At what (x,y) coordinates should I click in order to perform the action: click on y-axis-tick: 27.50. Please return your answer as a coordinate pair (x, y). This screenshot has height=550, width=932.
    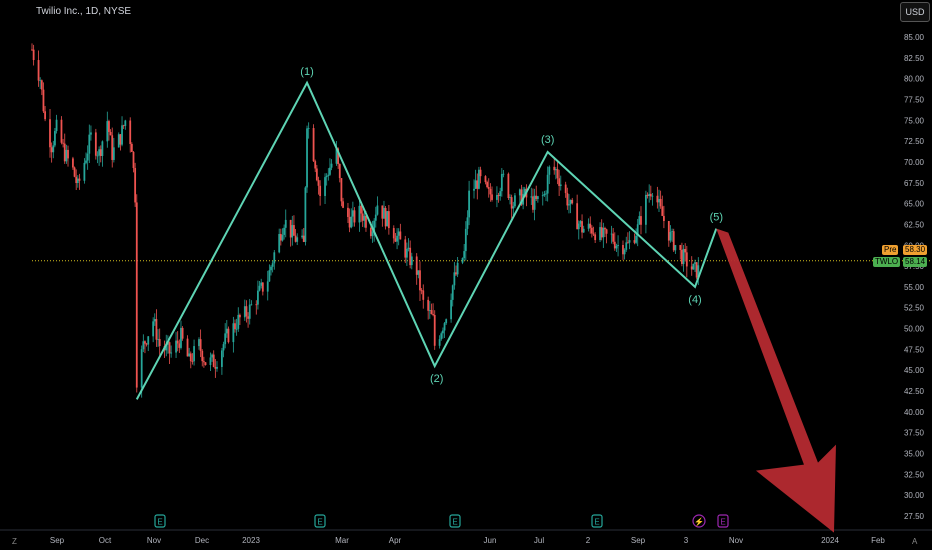
    Looking at the image, I should click on (914, 516).